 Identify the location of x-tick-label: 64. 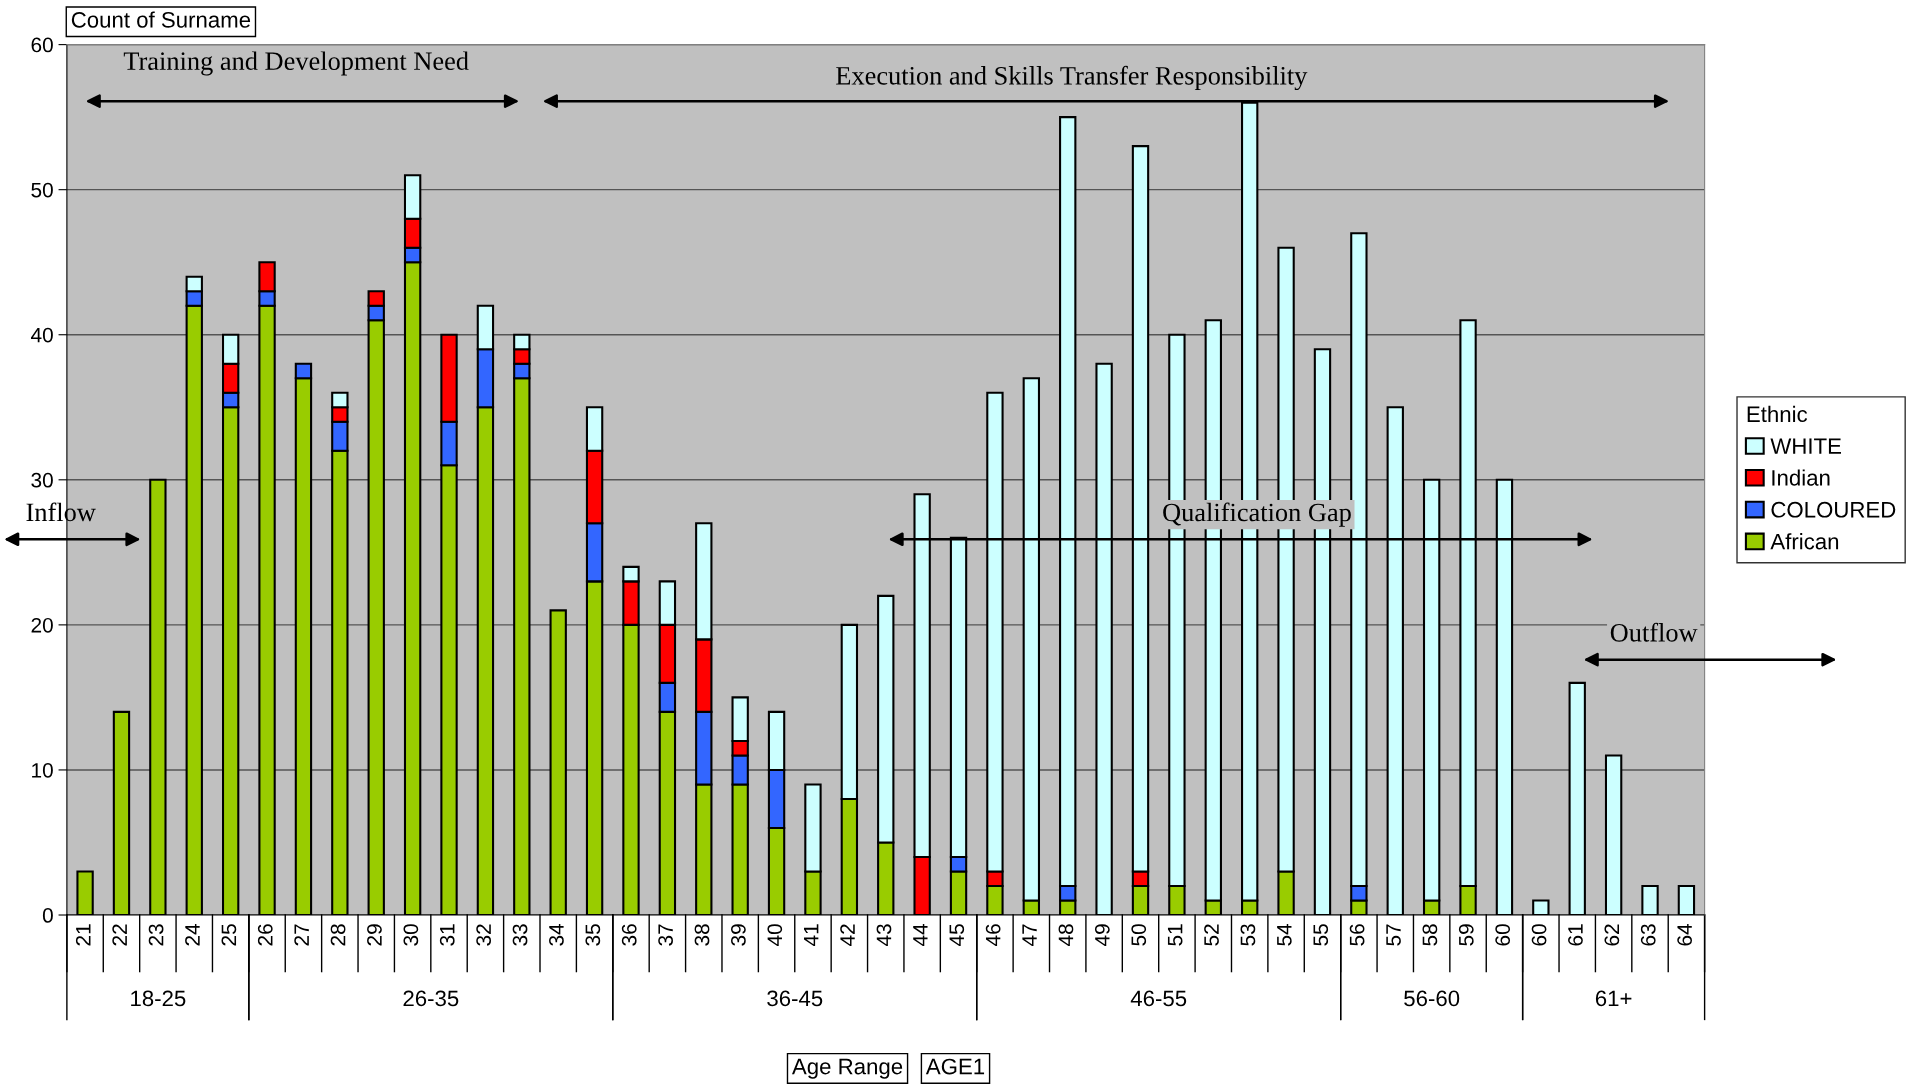
(1685, 934).